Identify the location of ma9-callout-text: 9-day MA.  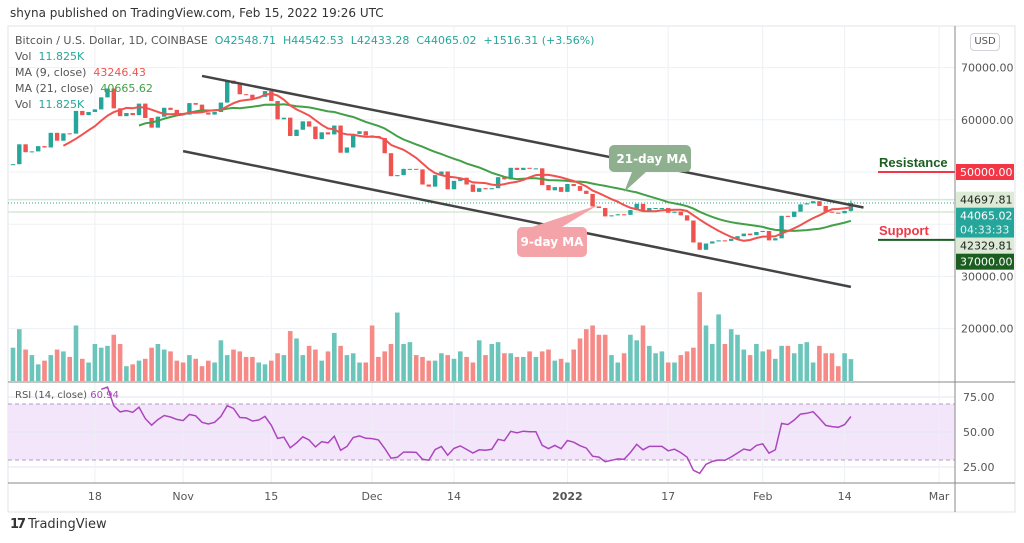
(553, 242).